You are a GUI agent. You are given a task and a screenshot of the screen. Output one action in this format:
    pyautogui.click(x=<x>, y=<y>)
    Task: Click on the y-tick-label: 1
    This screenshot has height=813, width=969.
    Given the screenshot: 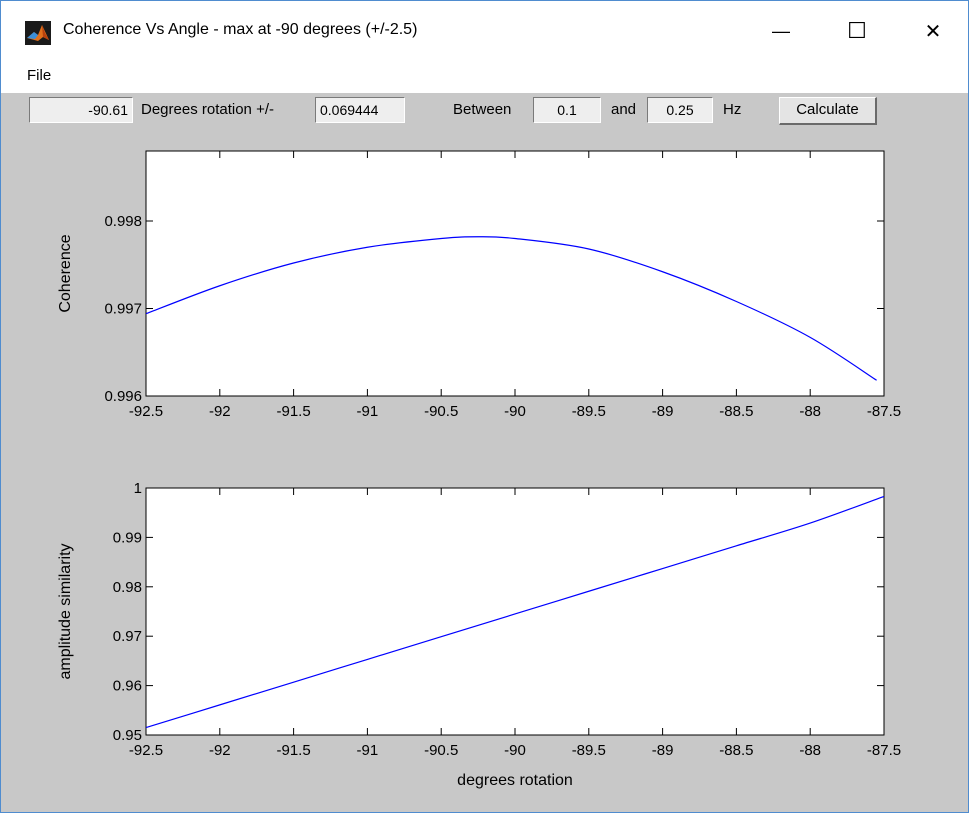 What is the action you would take?
    pyautogui.click(x=138, y=488)
    